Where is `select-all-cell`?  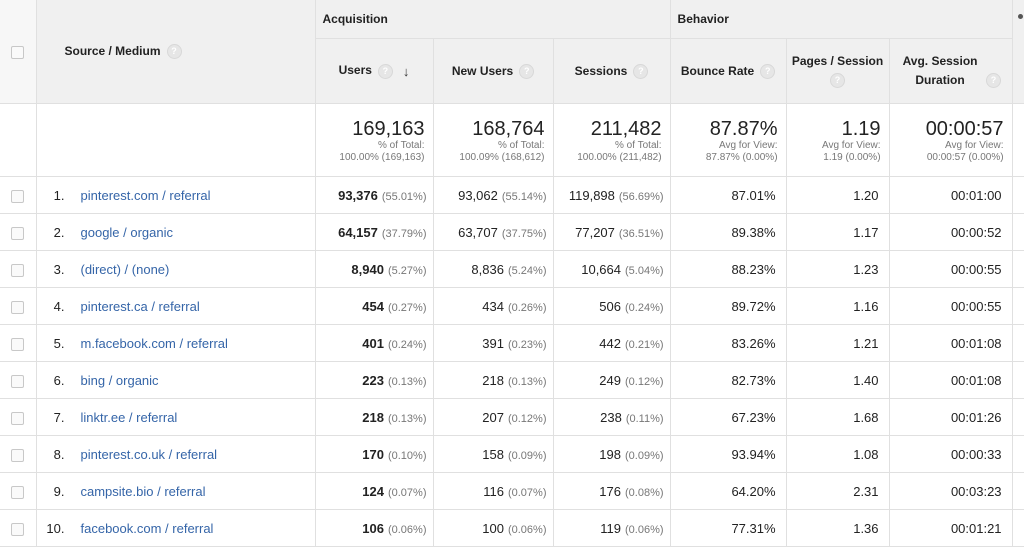 select-all-cell is located at coordinates (18, 52).